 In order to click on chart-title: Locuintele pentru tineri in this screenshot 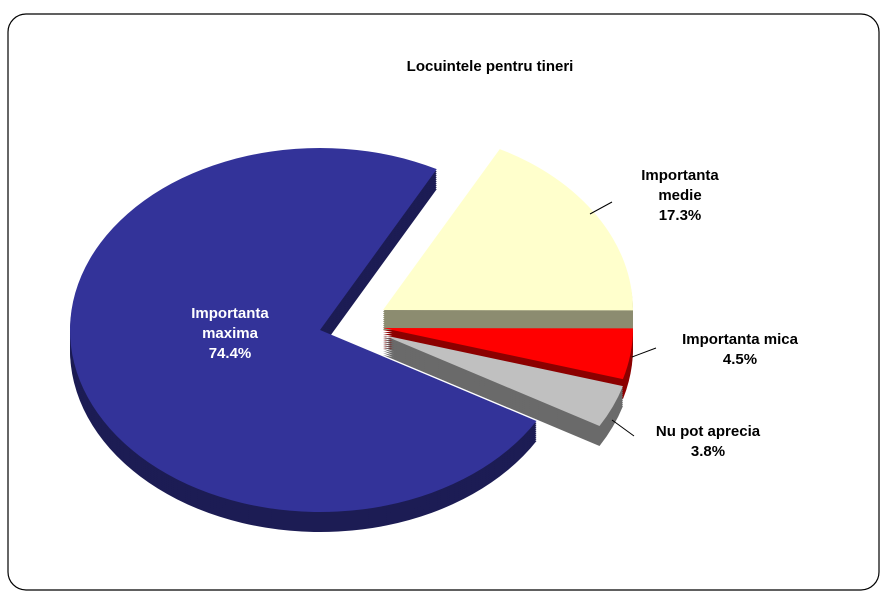, I will do `click(490, 66)`.